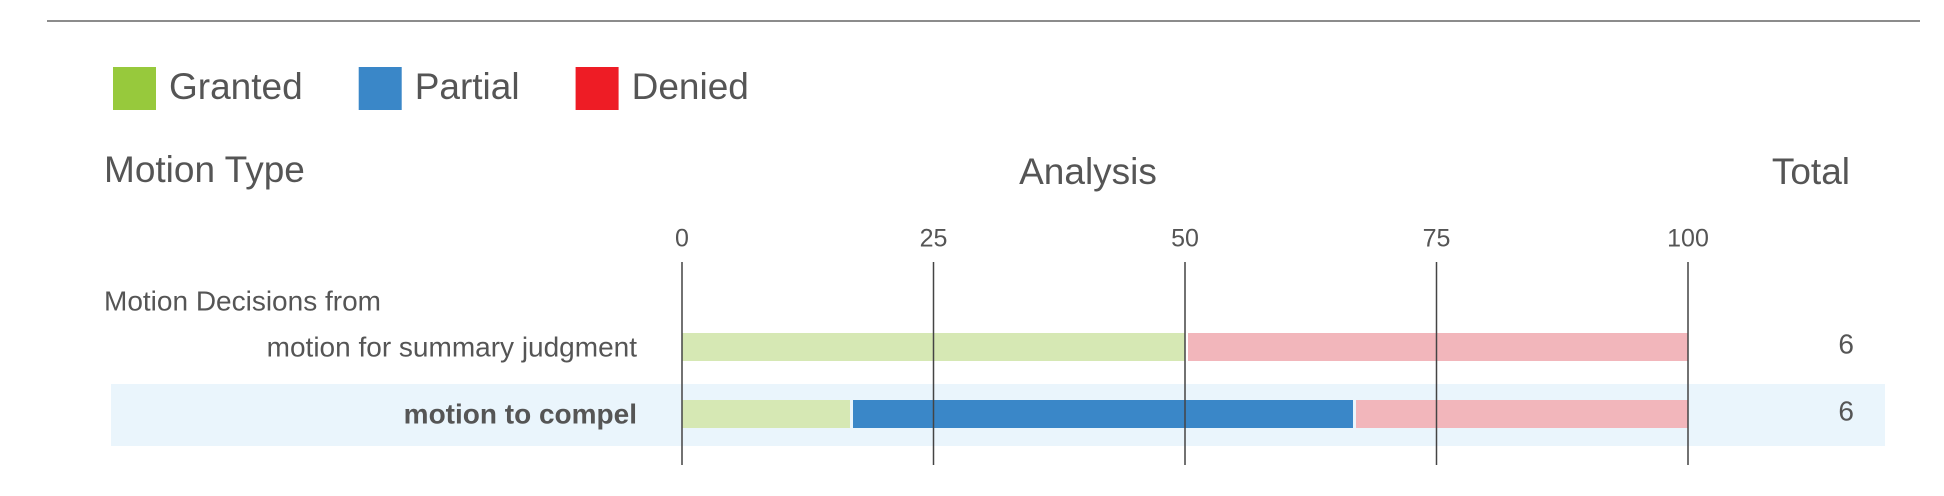  What do you see at coordinates (204, 169) in the screenshot?
I see `row-header: Motion Type` at bounding box center [204, 169].